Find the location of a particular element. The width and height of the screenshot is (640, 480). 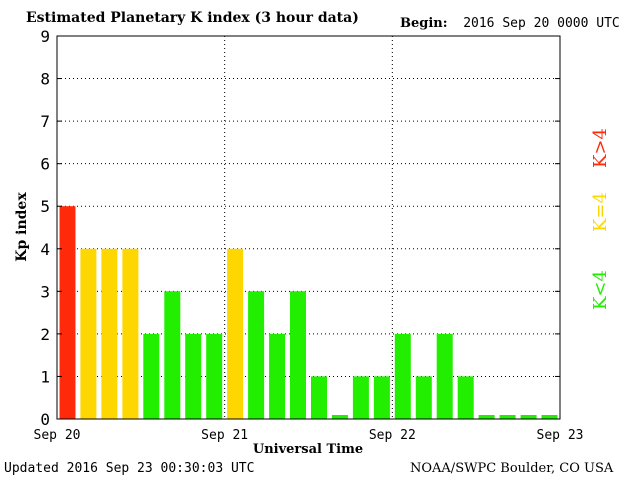

y-tick-label: 2 is located at coordinates (45, 334).